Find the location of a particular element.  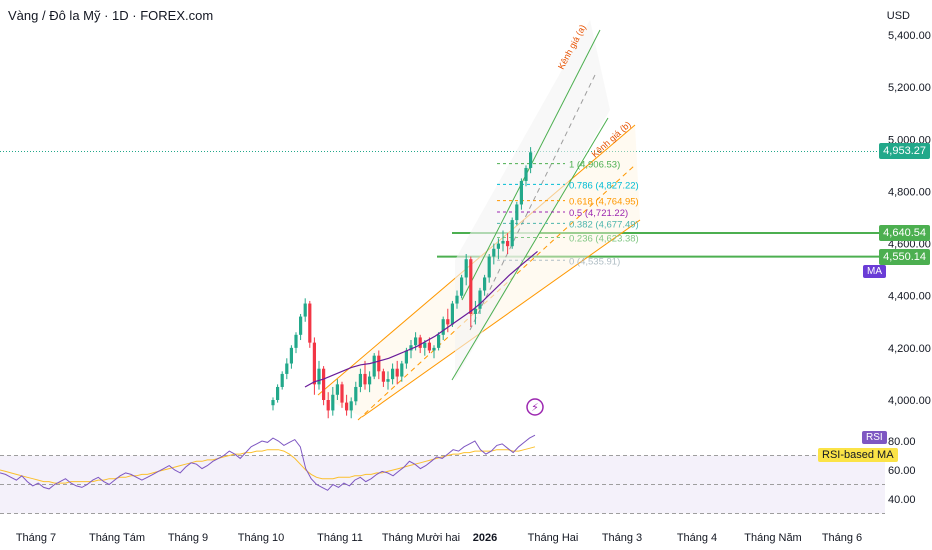

price-tick-2: 5,000.00 is located at coordinates (909, 140).